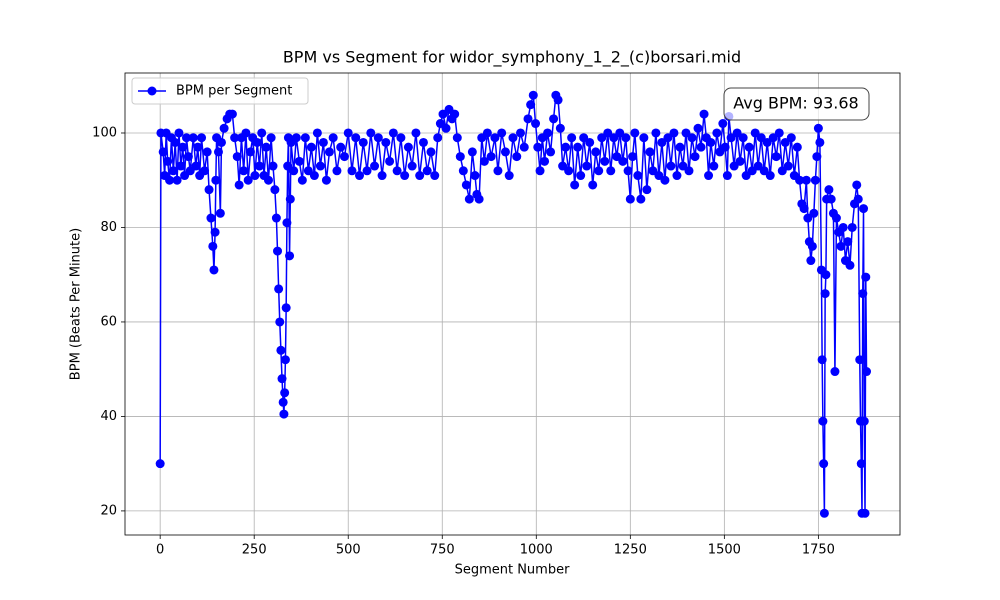  I want to click on annotation-text: Avg BPM: 93.68, so click(795, 103).